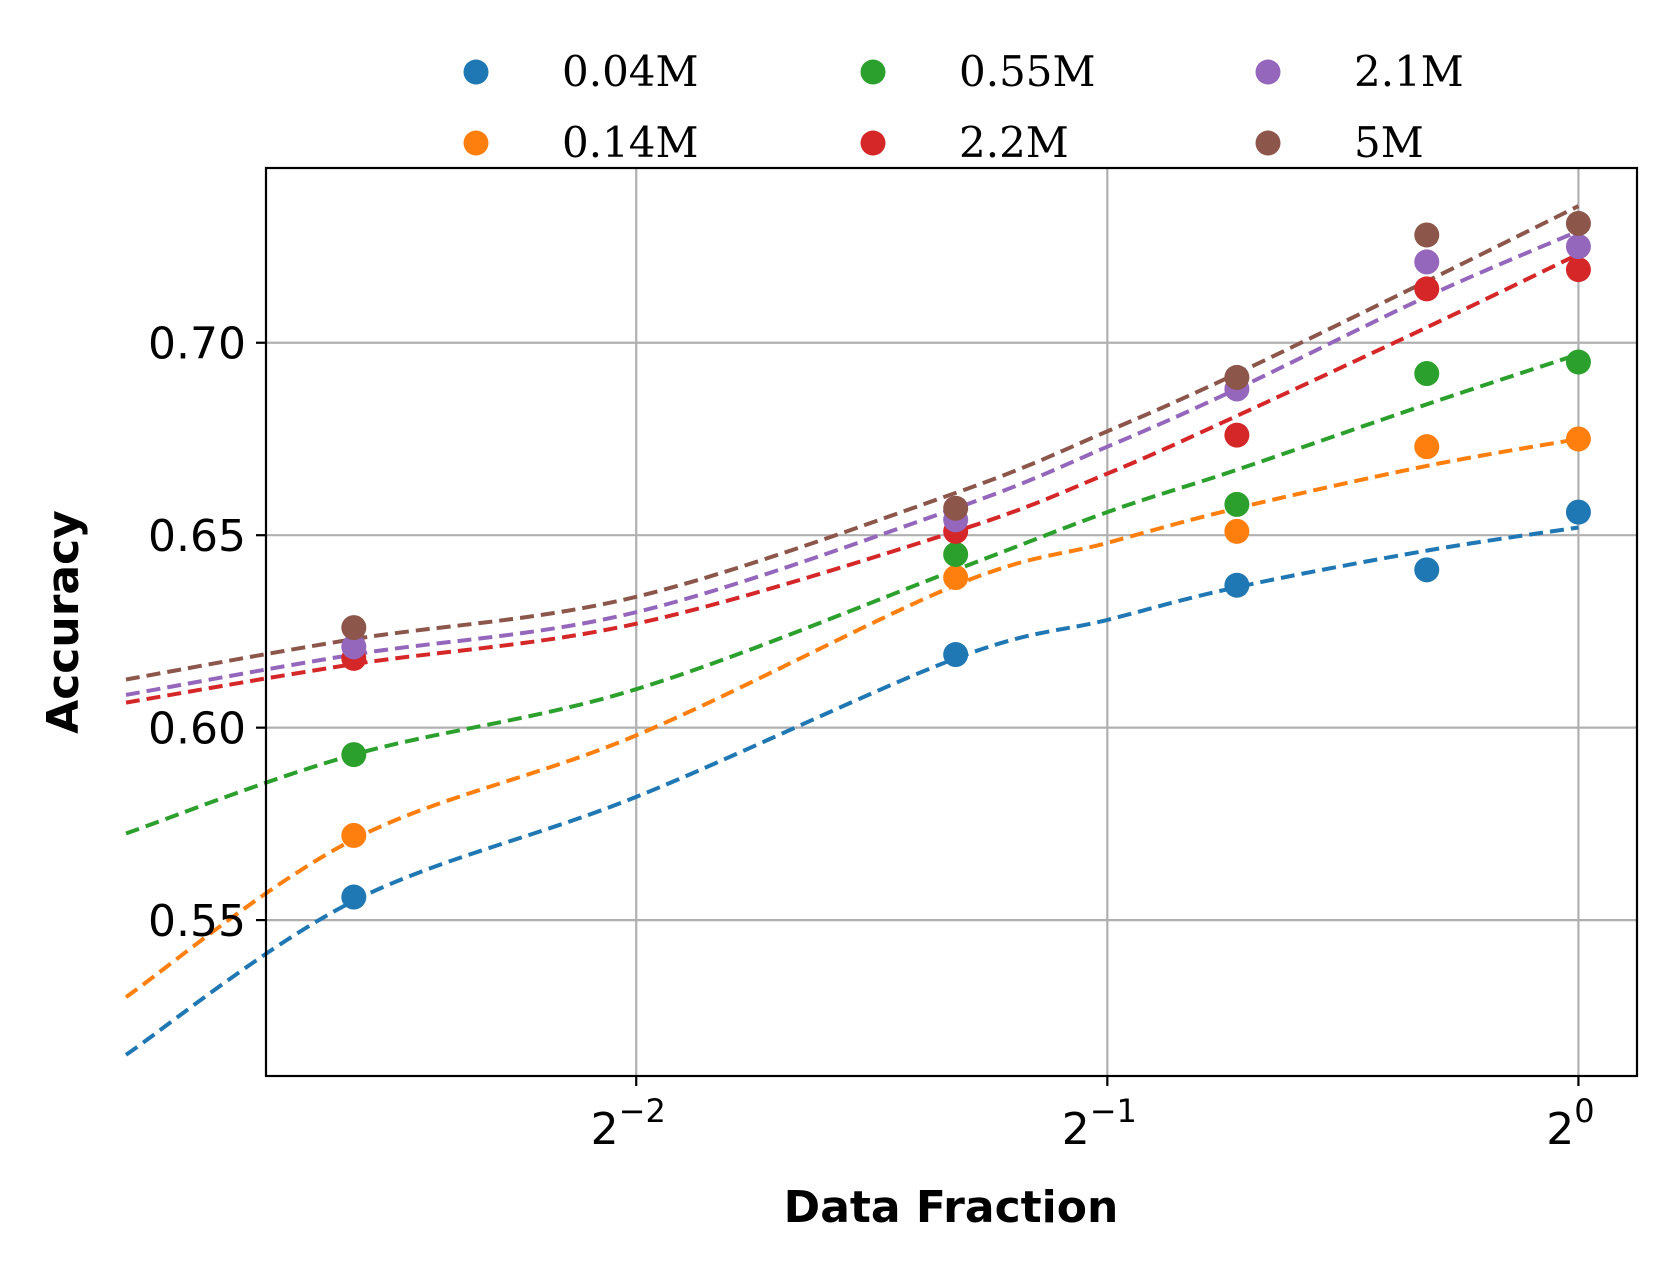 The height and width of the screenshot is (1261, 1661). What do you see at coordinates (963, 107) in the screenshot?
I see `legend: 0.04M 0.55M 2.1M 0.14M 2.2M 5M` at bounding box center [963, 107].